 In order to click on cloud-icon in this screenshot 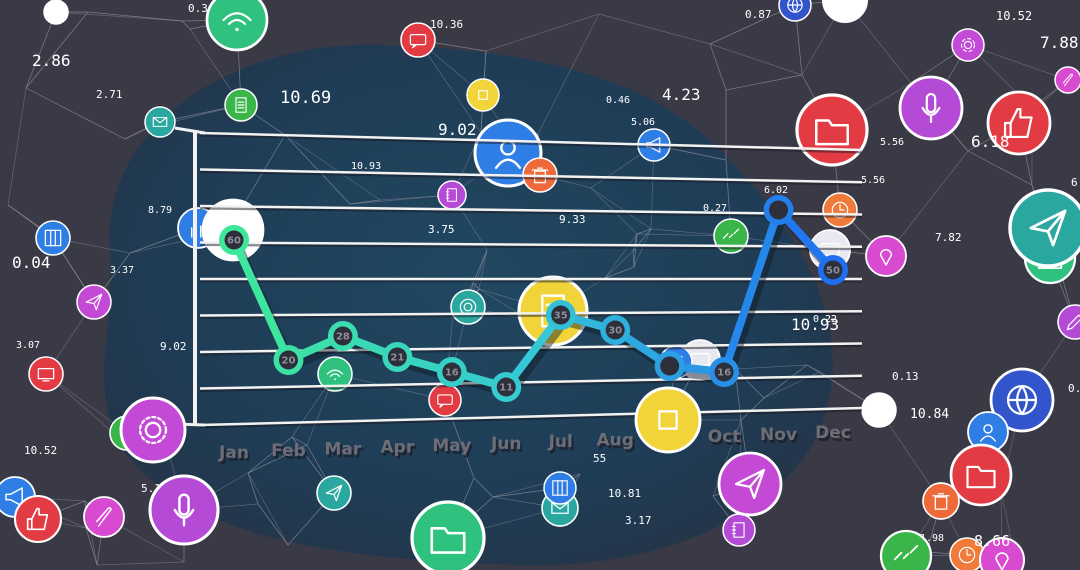, I will do `click(879, 409)`.